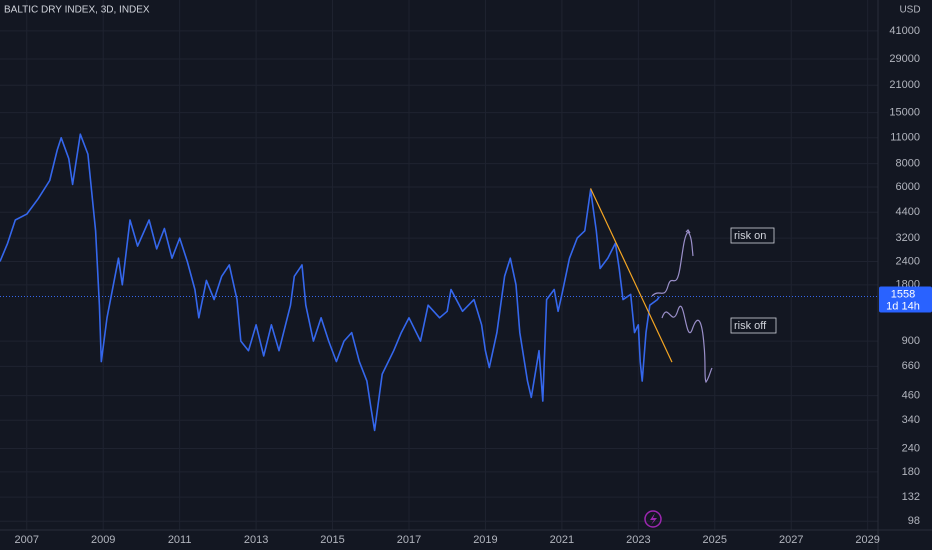  I want to click on x-tick-label: 2017, so click(409, 540).